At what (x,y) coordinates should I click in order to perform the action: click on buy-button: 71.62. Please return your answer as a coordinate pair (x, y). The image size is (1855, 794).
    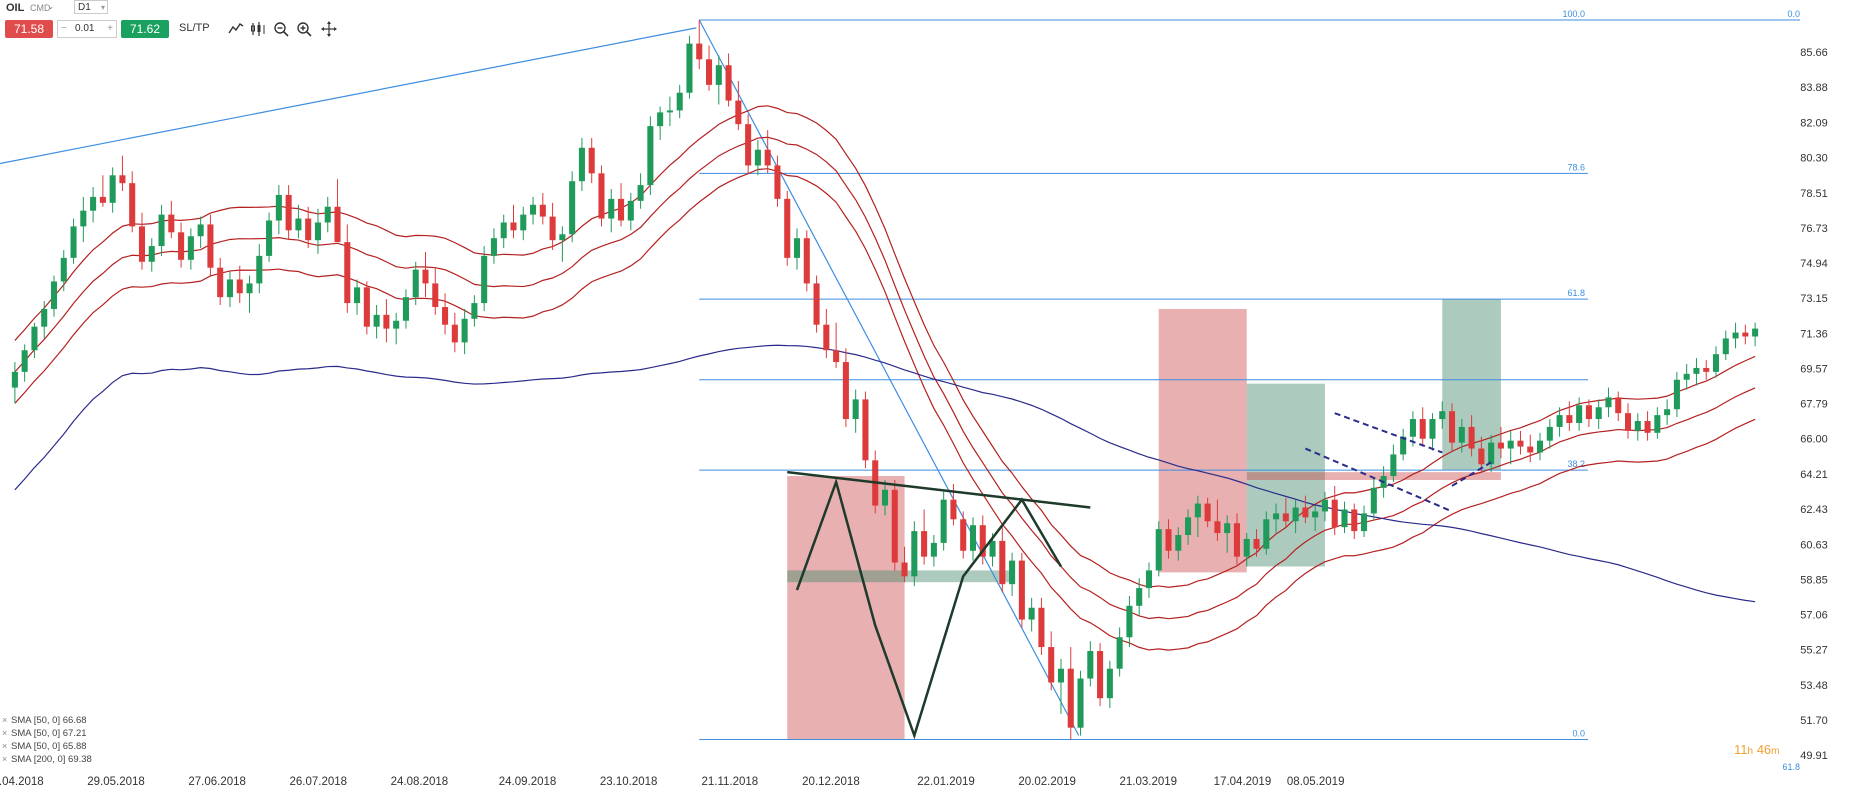
    Looking at the image, I should click on (145, 29).